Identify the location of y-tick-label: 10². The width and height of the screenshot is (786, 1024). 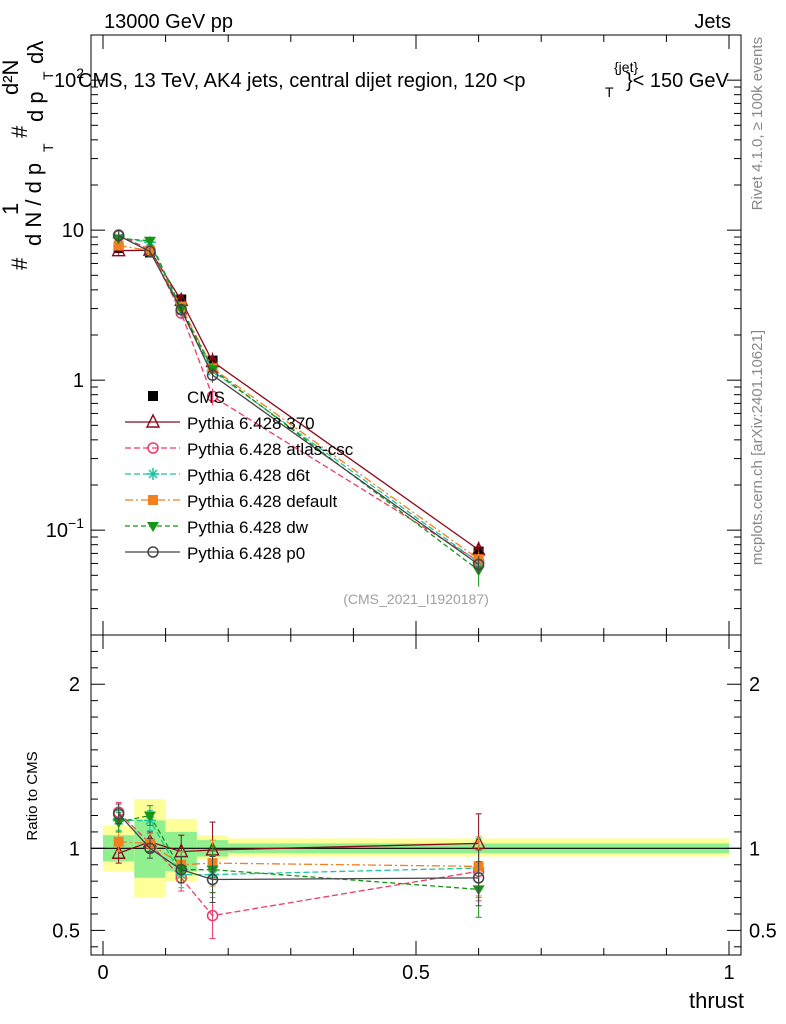
(69, 78).